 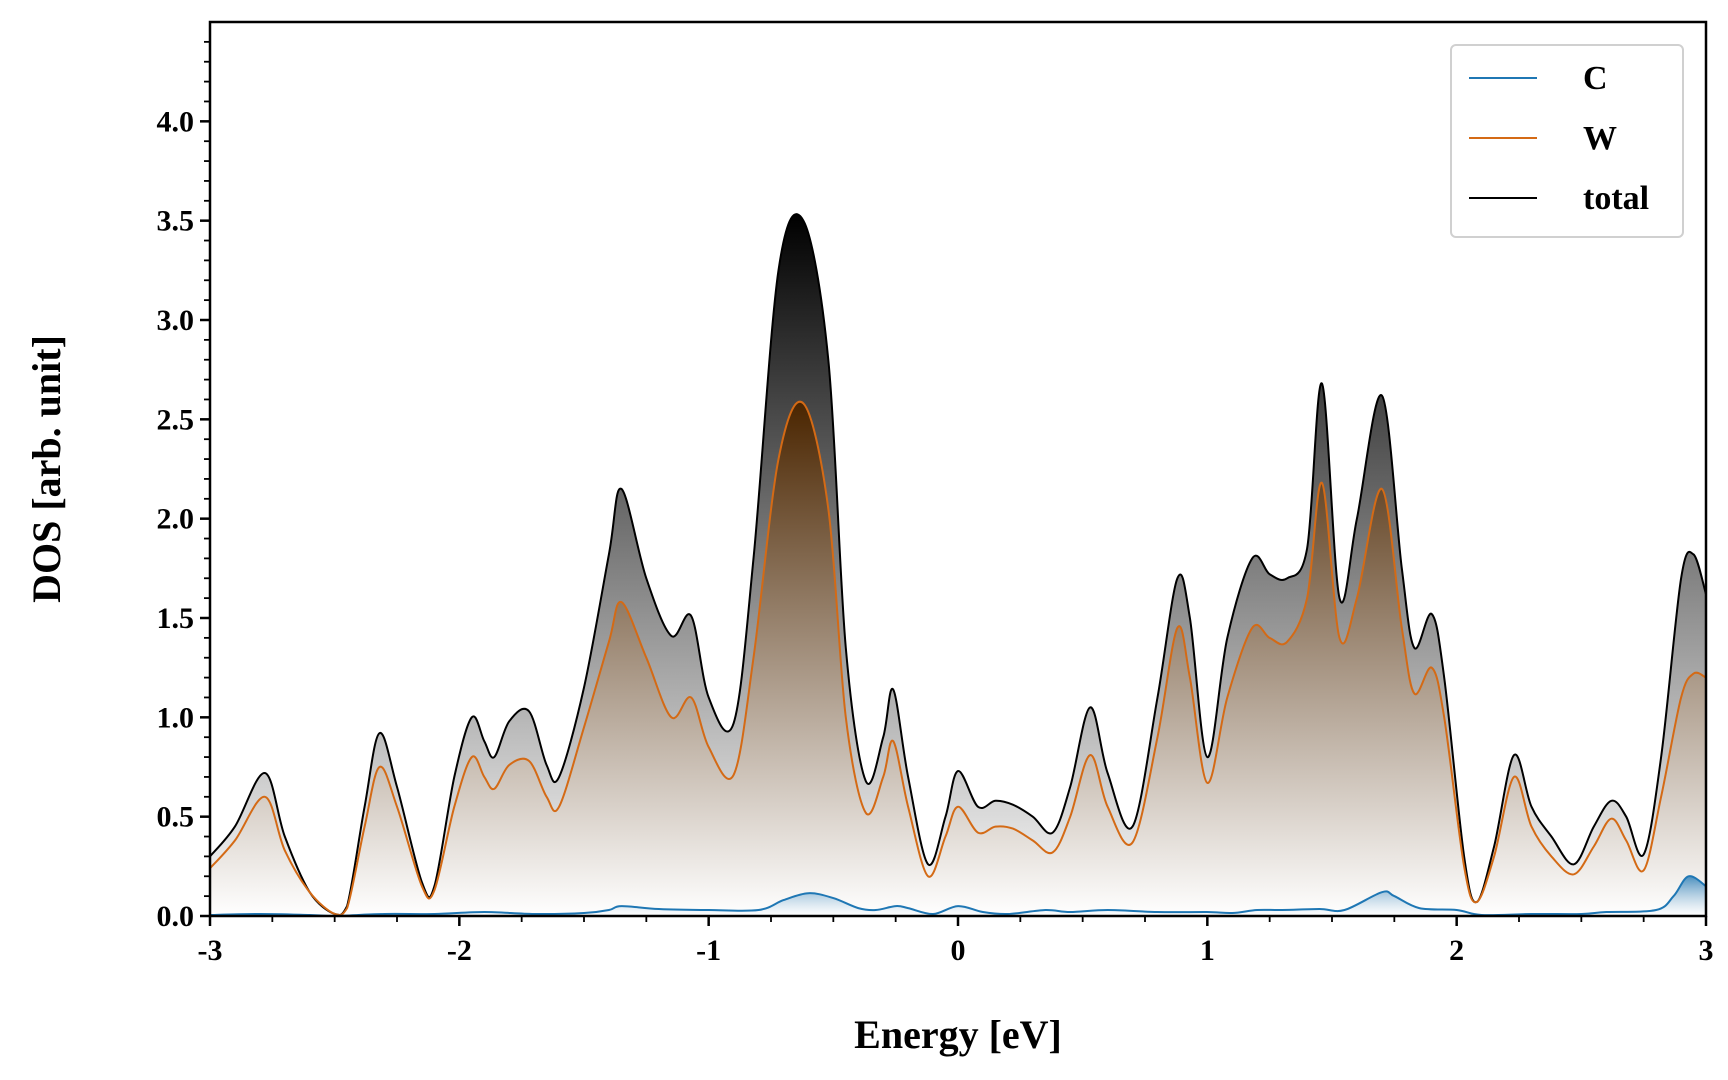 I want to click on x-tick-label: 2, so click(x=1456, y=950).